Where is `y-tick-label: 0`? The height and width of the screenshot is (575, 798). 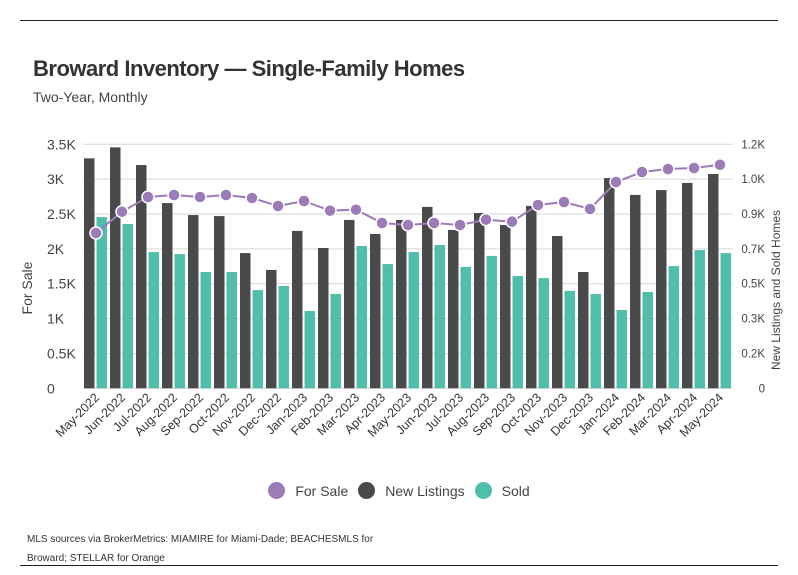
y-tick-label: 0 is located at coordinates (51, 388).